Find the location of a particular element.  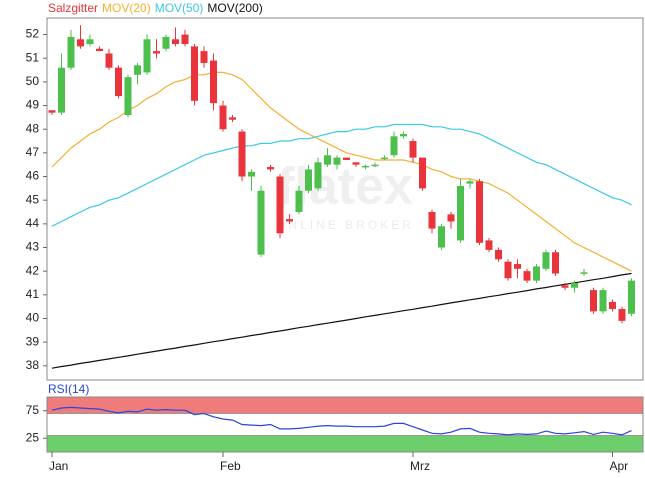

y-tick-label: 75 is located at coordinates (33, 410).